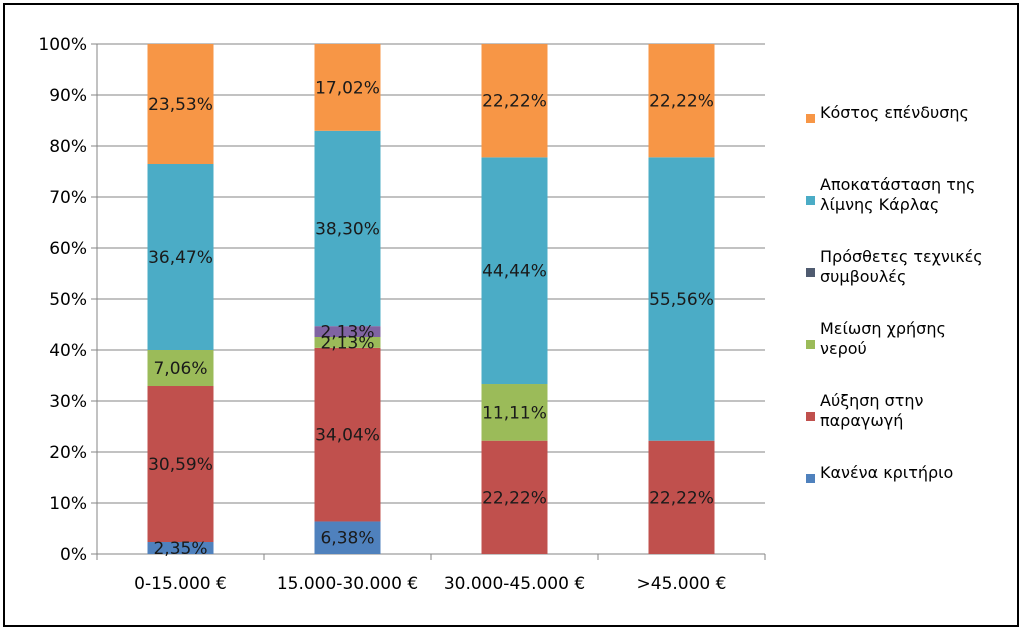 This screenshot has height=632, width=1024. What do you see at coordinates (68, 453) in the screenshot?
I see `y-tick-label: 20%` at bounding box center [68, 453].